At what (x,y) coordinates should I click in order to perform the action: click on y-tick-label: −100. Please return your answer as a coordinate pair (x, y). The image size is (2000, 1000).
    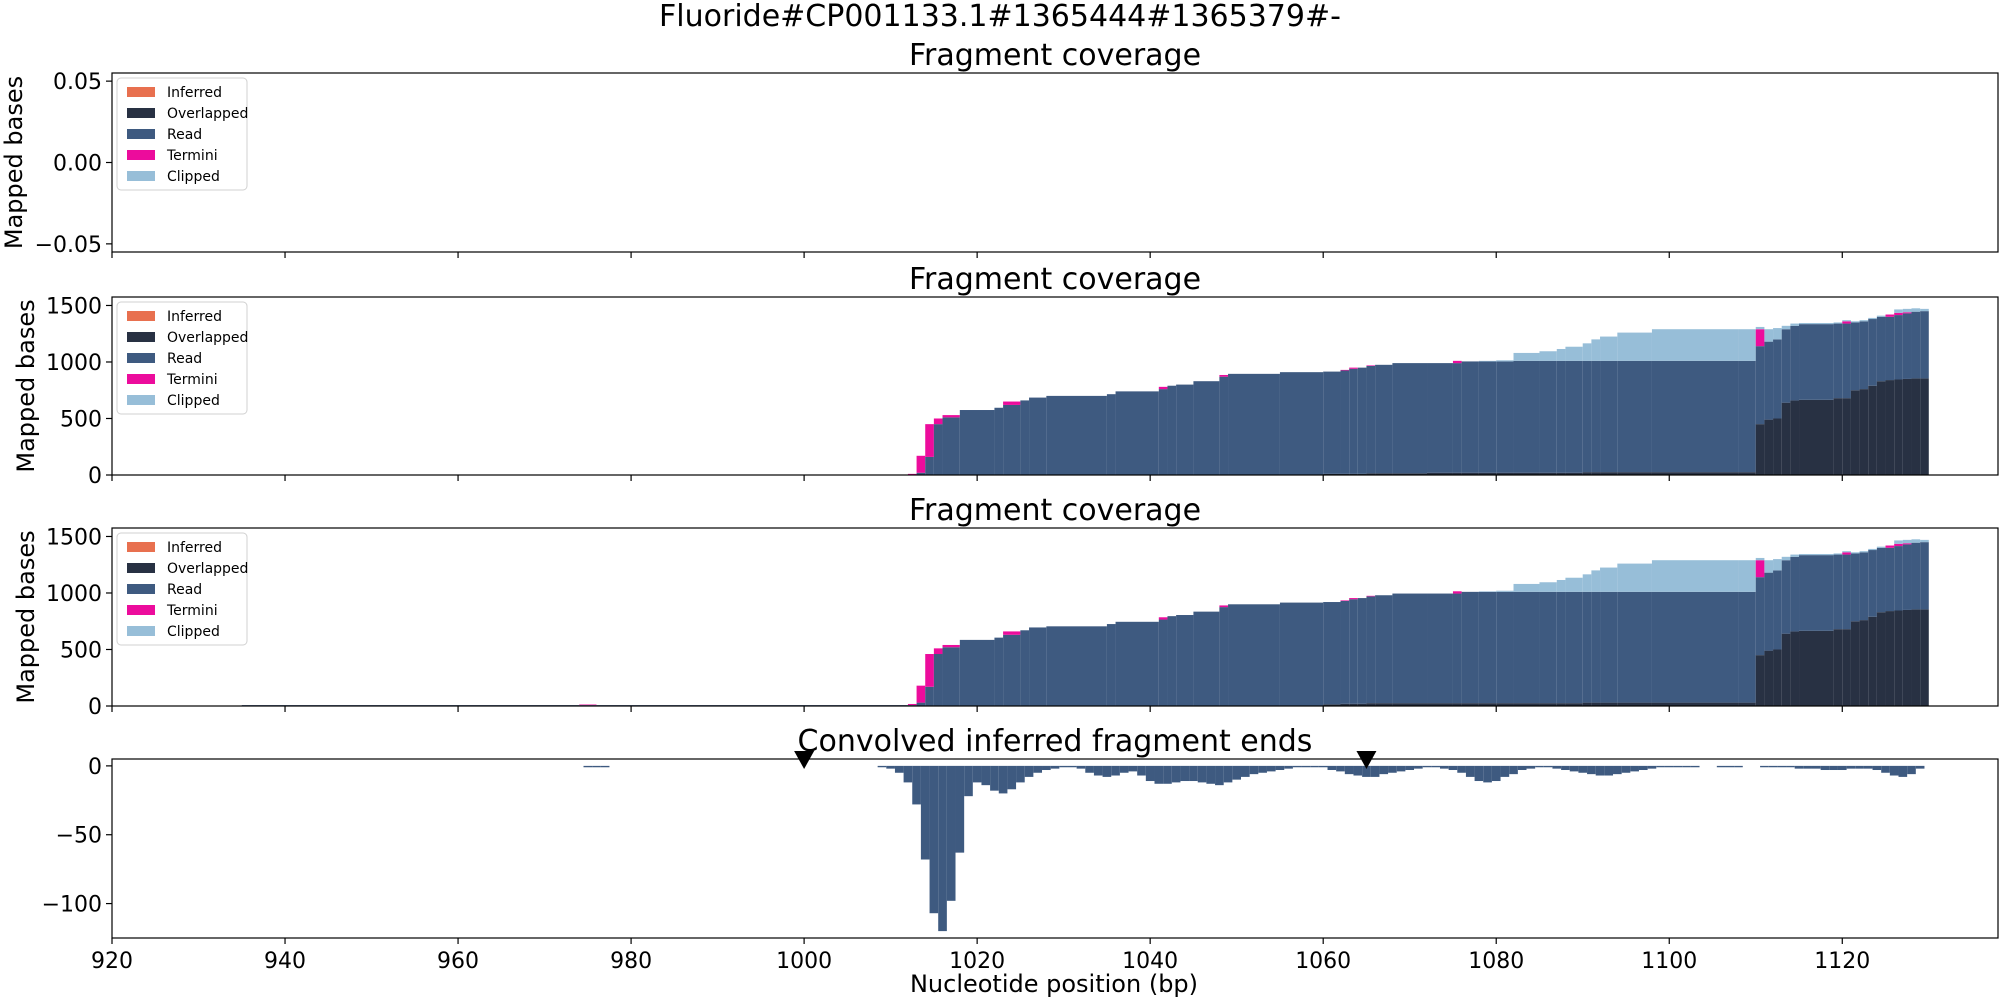
    Looking at the image, I should click on (72, 905).